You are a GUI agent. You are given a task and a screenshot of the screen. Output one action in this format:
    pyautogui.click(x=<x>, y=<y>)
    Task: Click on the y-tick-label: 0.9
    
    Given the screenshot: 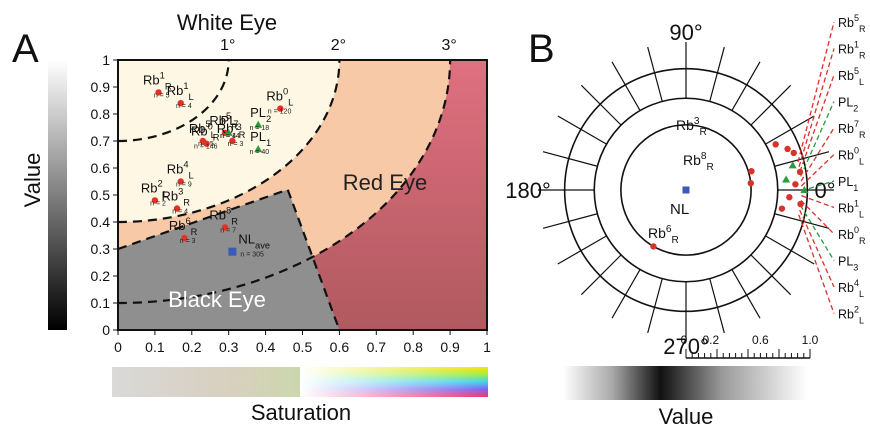 What is the action you would take?
    pyautogui.click(x=101, y=87)
    